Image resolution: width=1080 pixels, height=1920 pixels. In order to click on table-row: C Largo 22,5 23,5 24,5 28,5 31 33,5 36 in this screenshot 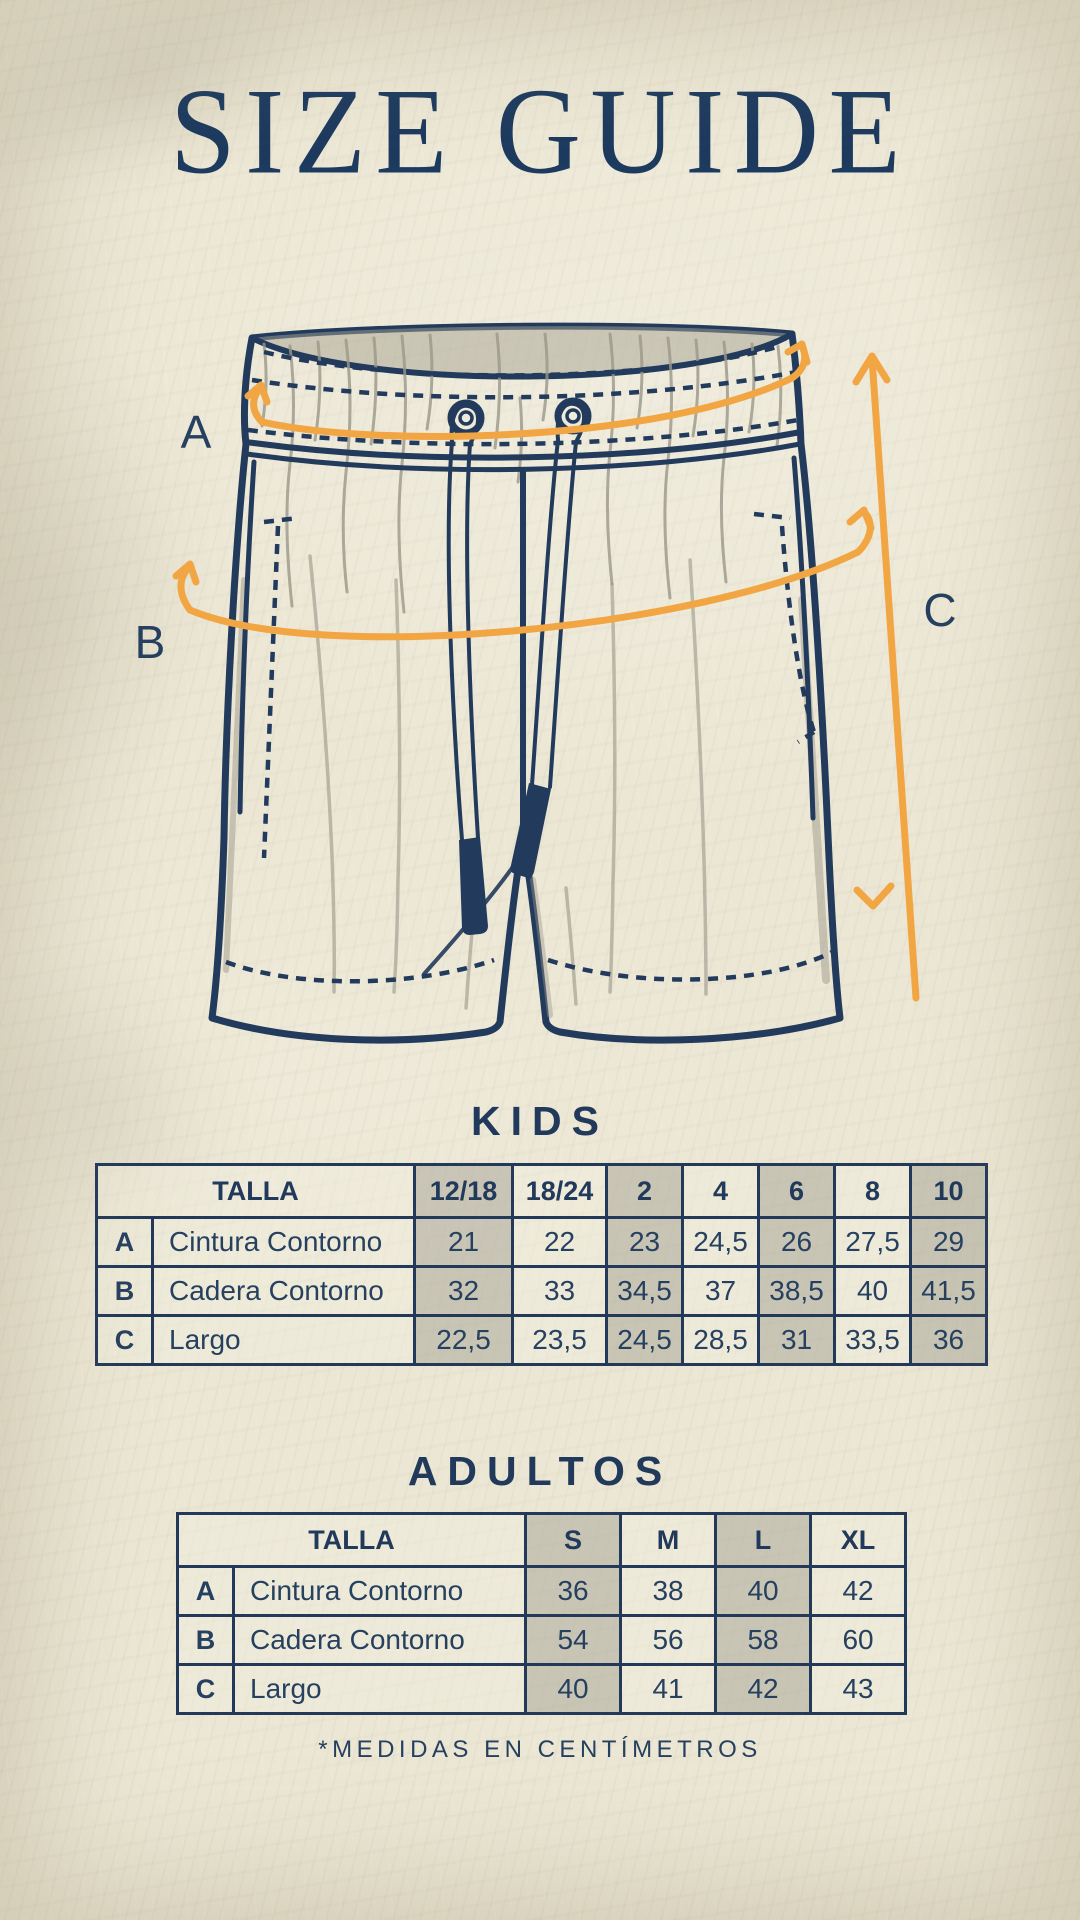, I will do `click(542, 1340)`.